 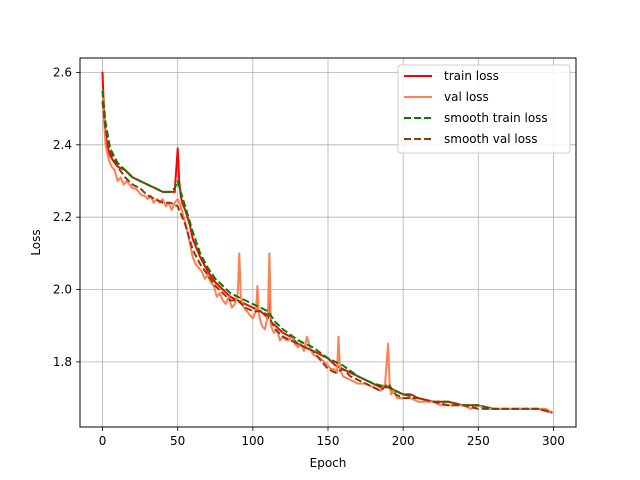 What do you see at coordinates (328, 441) in the screenshot?
I see `x-tick-label: 150` at bounding box center [328, 441].